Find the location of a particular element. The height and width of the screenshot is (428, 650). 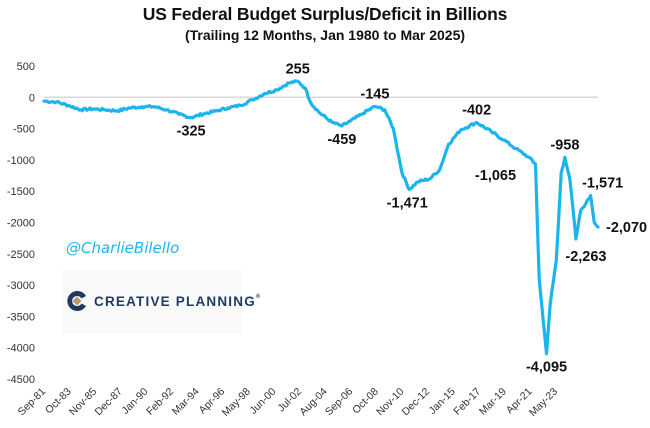

twitter-handle: @CharlieBilello is located at coordinates (123, 248).